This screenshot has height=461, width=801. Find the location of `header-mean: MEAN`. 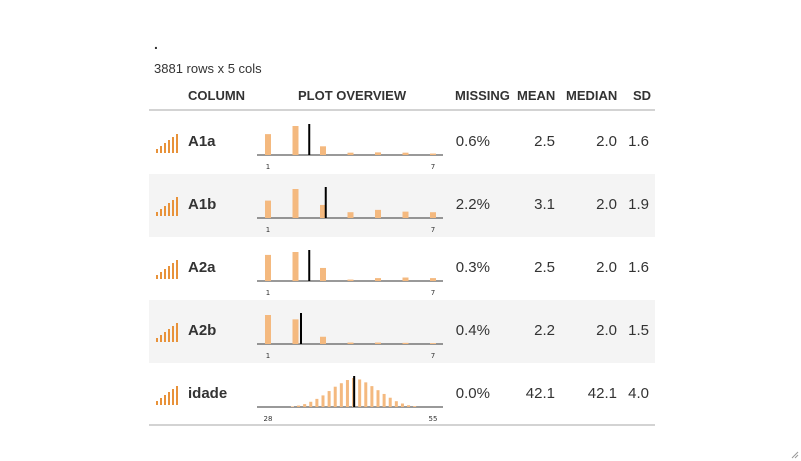

header-mean: MEAN is located at coordinates (536, 95).